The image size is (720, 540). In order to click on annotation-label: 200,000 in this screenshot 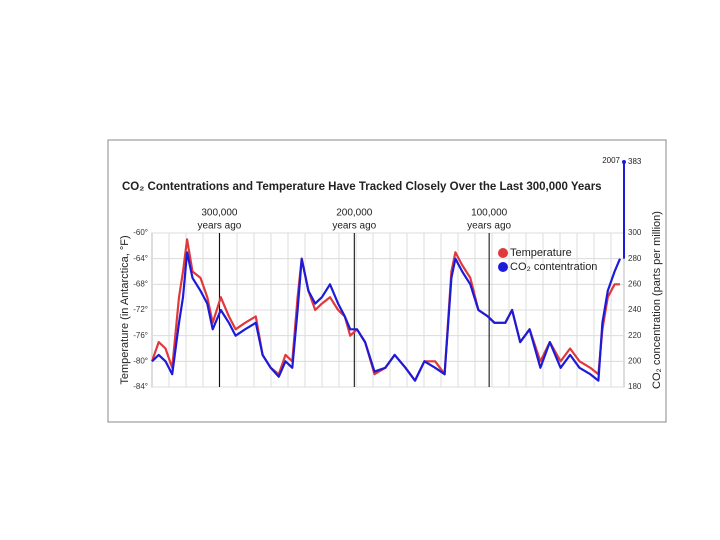, I will do `click(354, 213)`.